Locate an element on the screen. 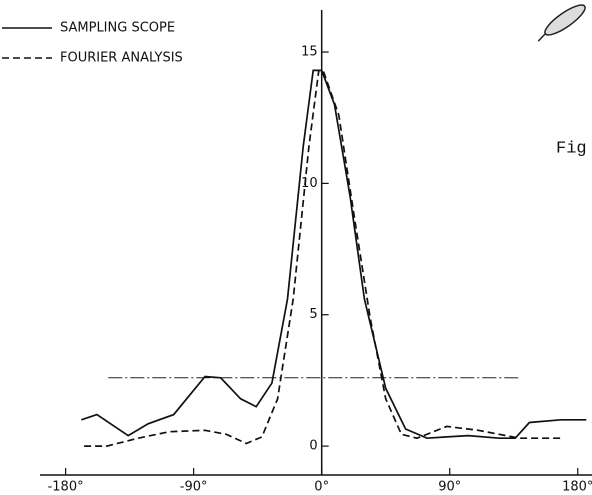  y-tick-label: 0 is located at coordinates (313, 446).